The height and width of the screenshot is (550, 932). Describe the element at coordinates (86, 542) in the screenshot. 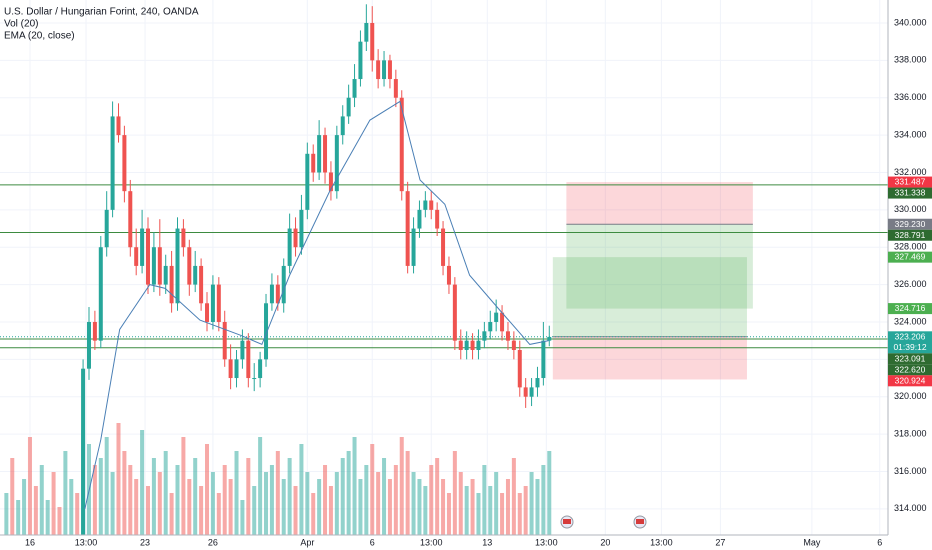

I see `x-tick-label: 13:00` at that location.